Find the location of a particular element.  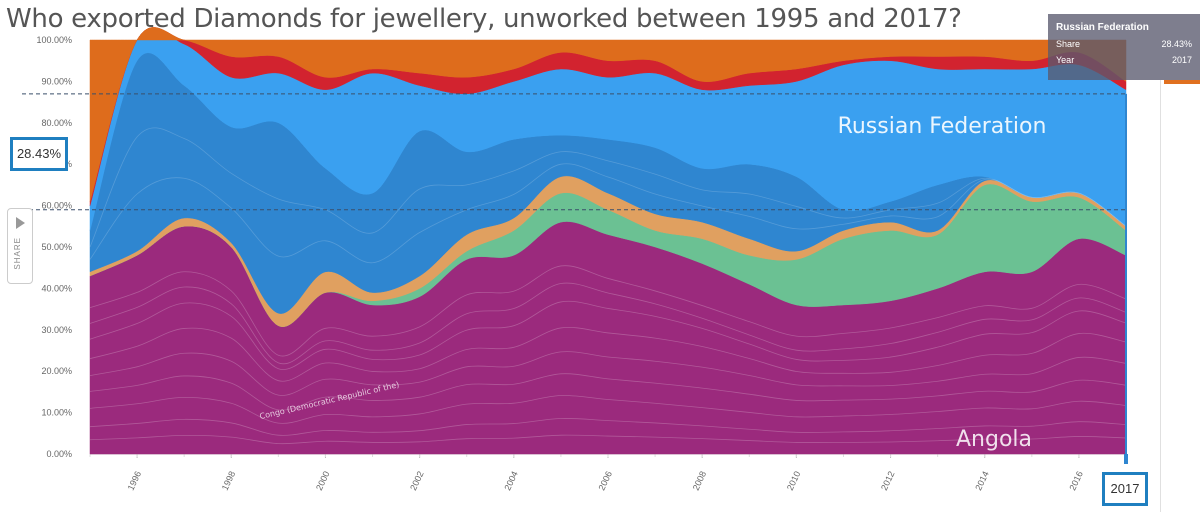

label-angola: Angola is located at coordinates (994, 439).